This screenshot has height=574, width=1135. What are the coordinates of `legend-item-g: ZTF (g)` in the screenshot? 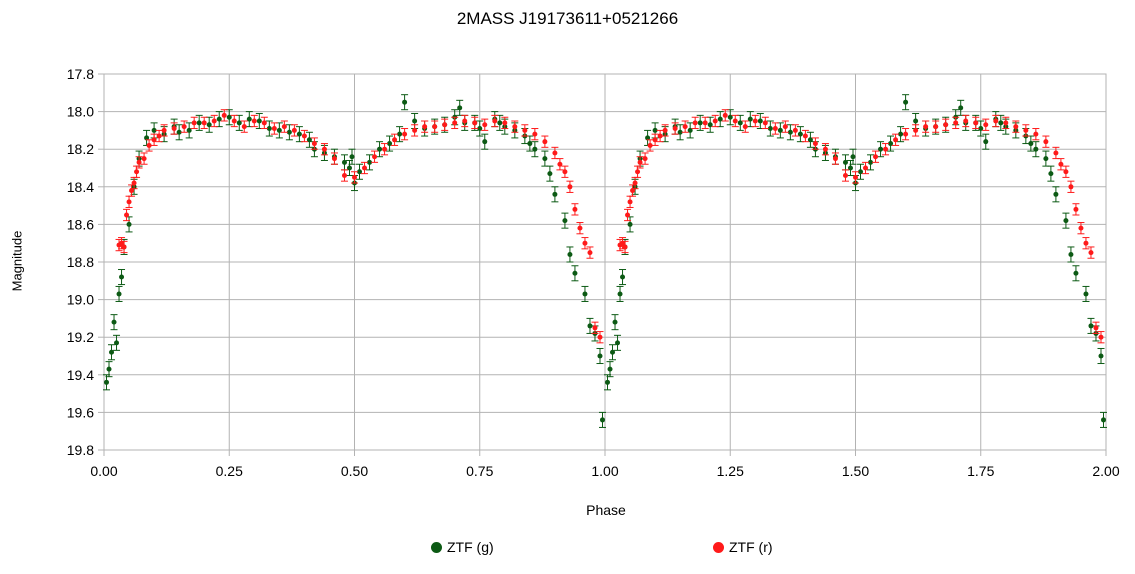 It's located at (462, 547).